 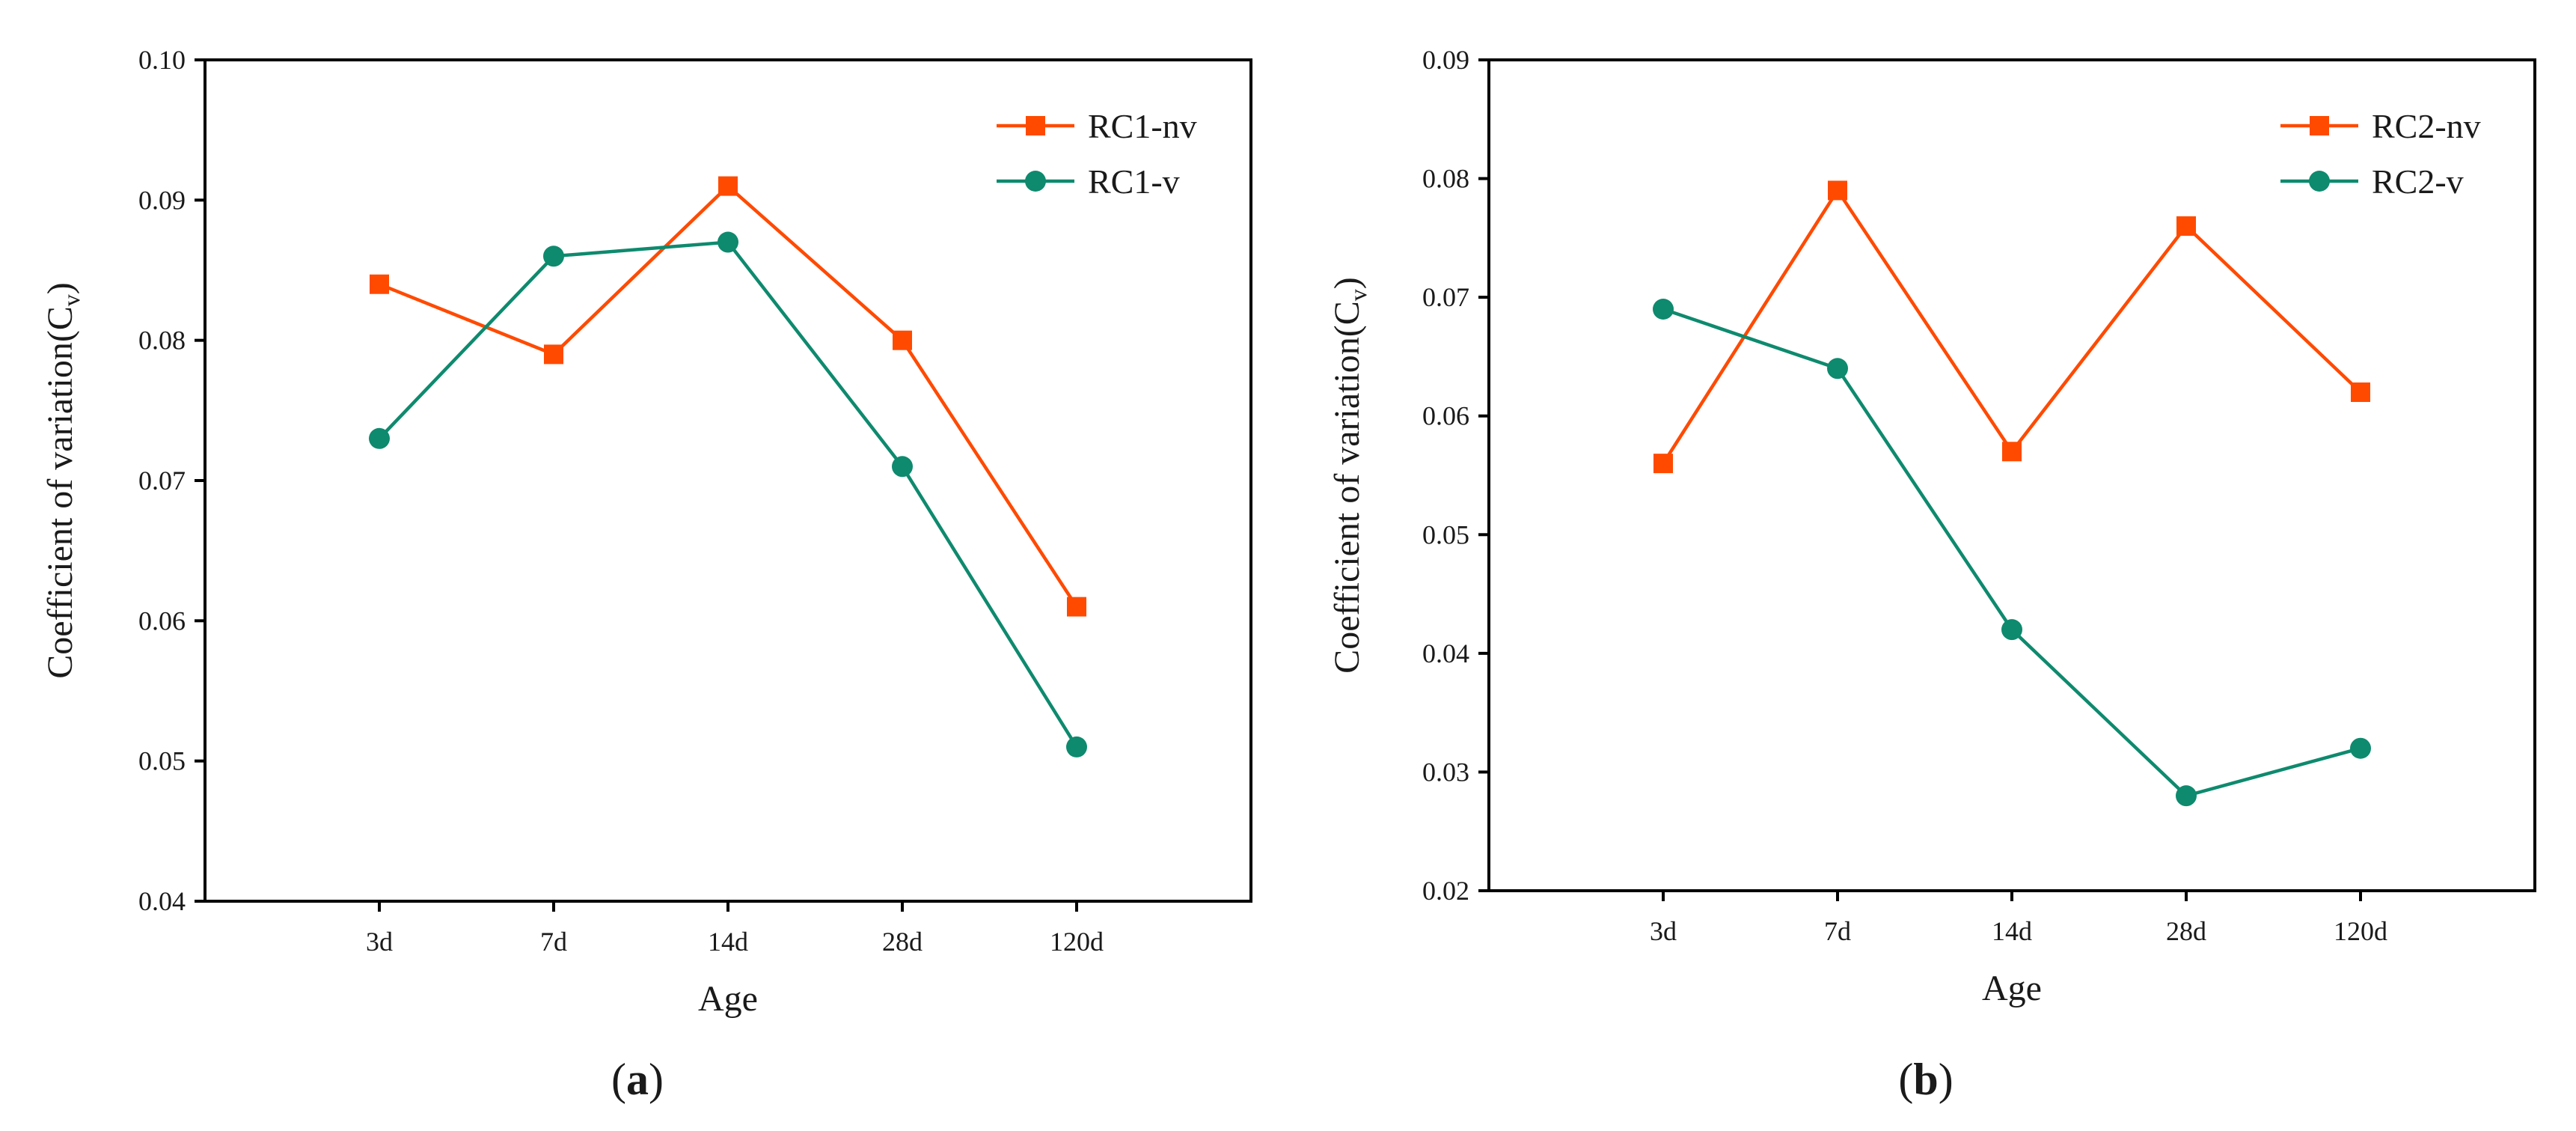 I want to click on series-RC1-nv, so click(x=728, y=397).